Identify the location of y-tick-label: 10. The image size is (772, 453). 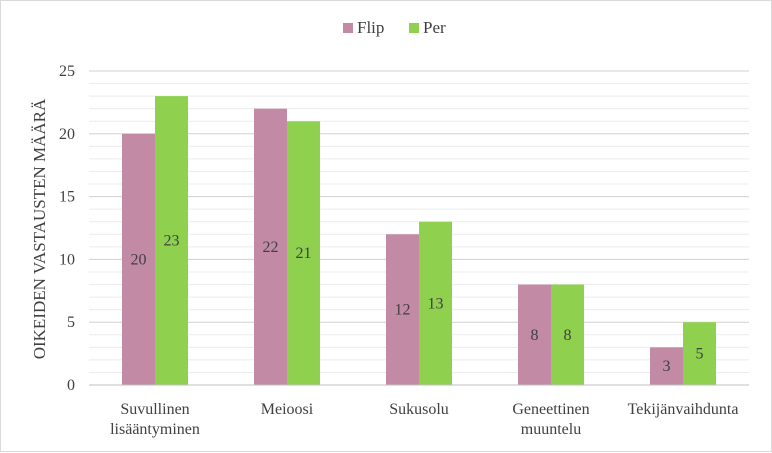
(67, 259).